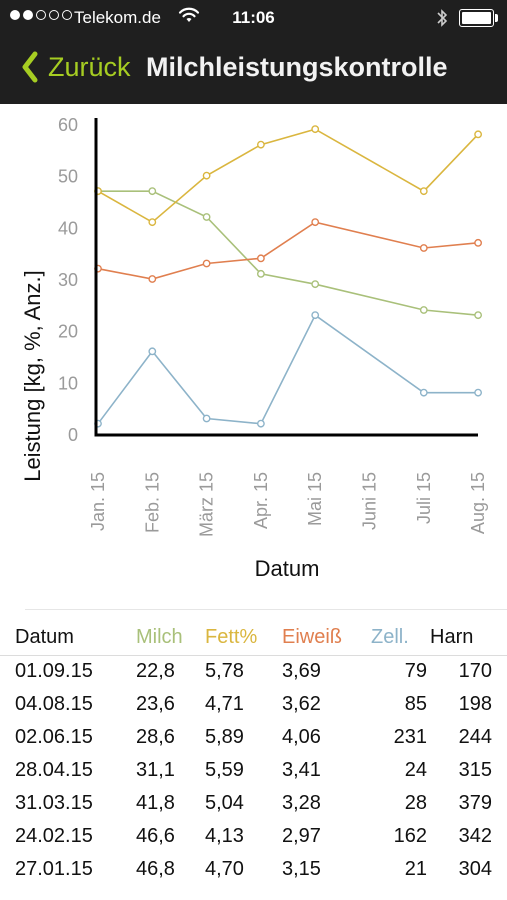  What do you see at coordinates (68, 125) in the screenshot?
I see `y-tick-label: 60` at bounding box center [68, 125].